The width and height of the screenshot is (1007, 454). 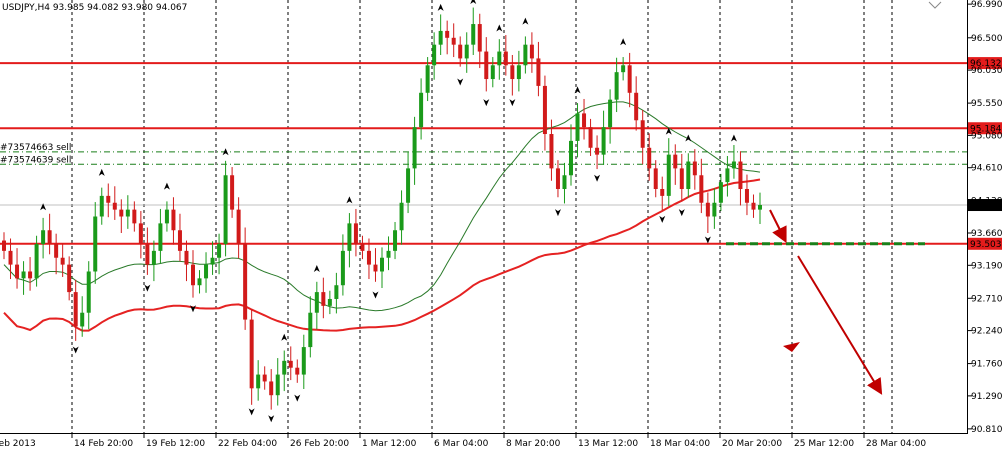 I want to click on y-tick-label: 94.130, so click(x=987, y=202).